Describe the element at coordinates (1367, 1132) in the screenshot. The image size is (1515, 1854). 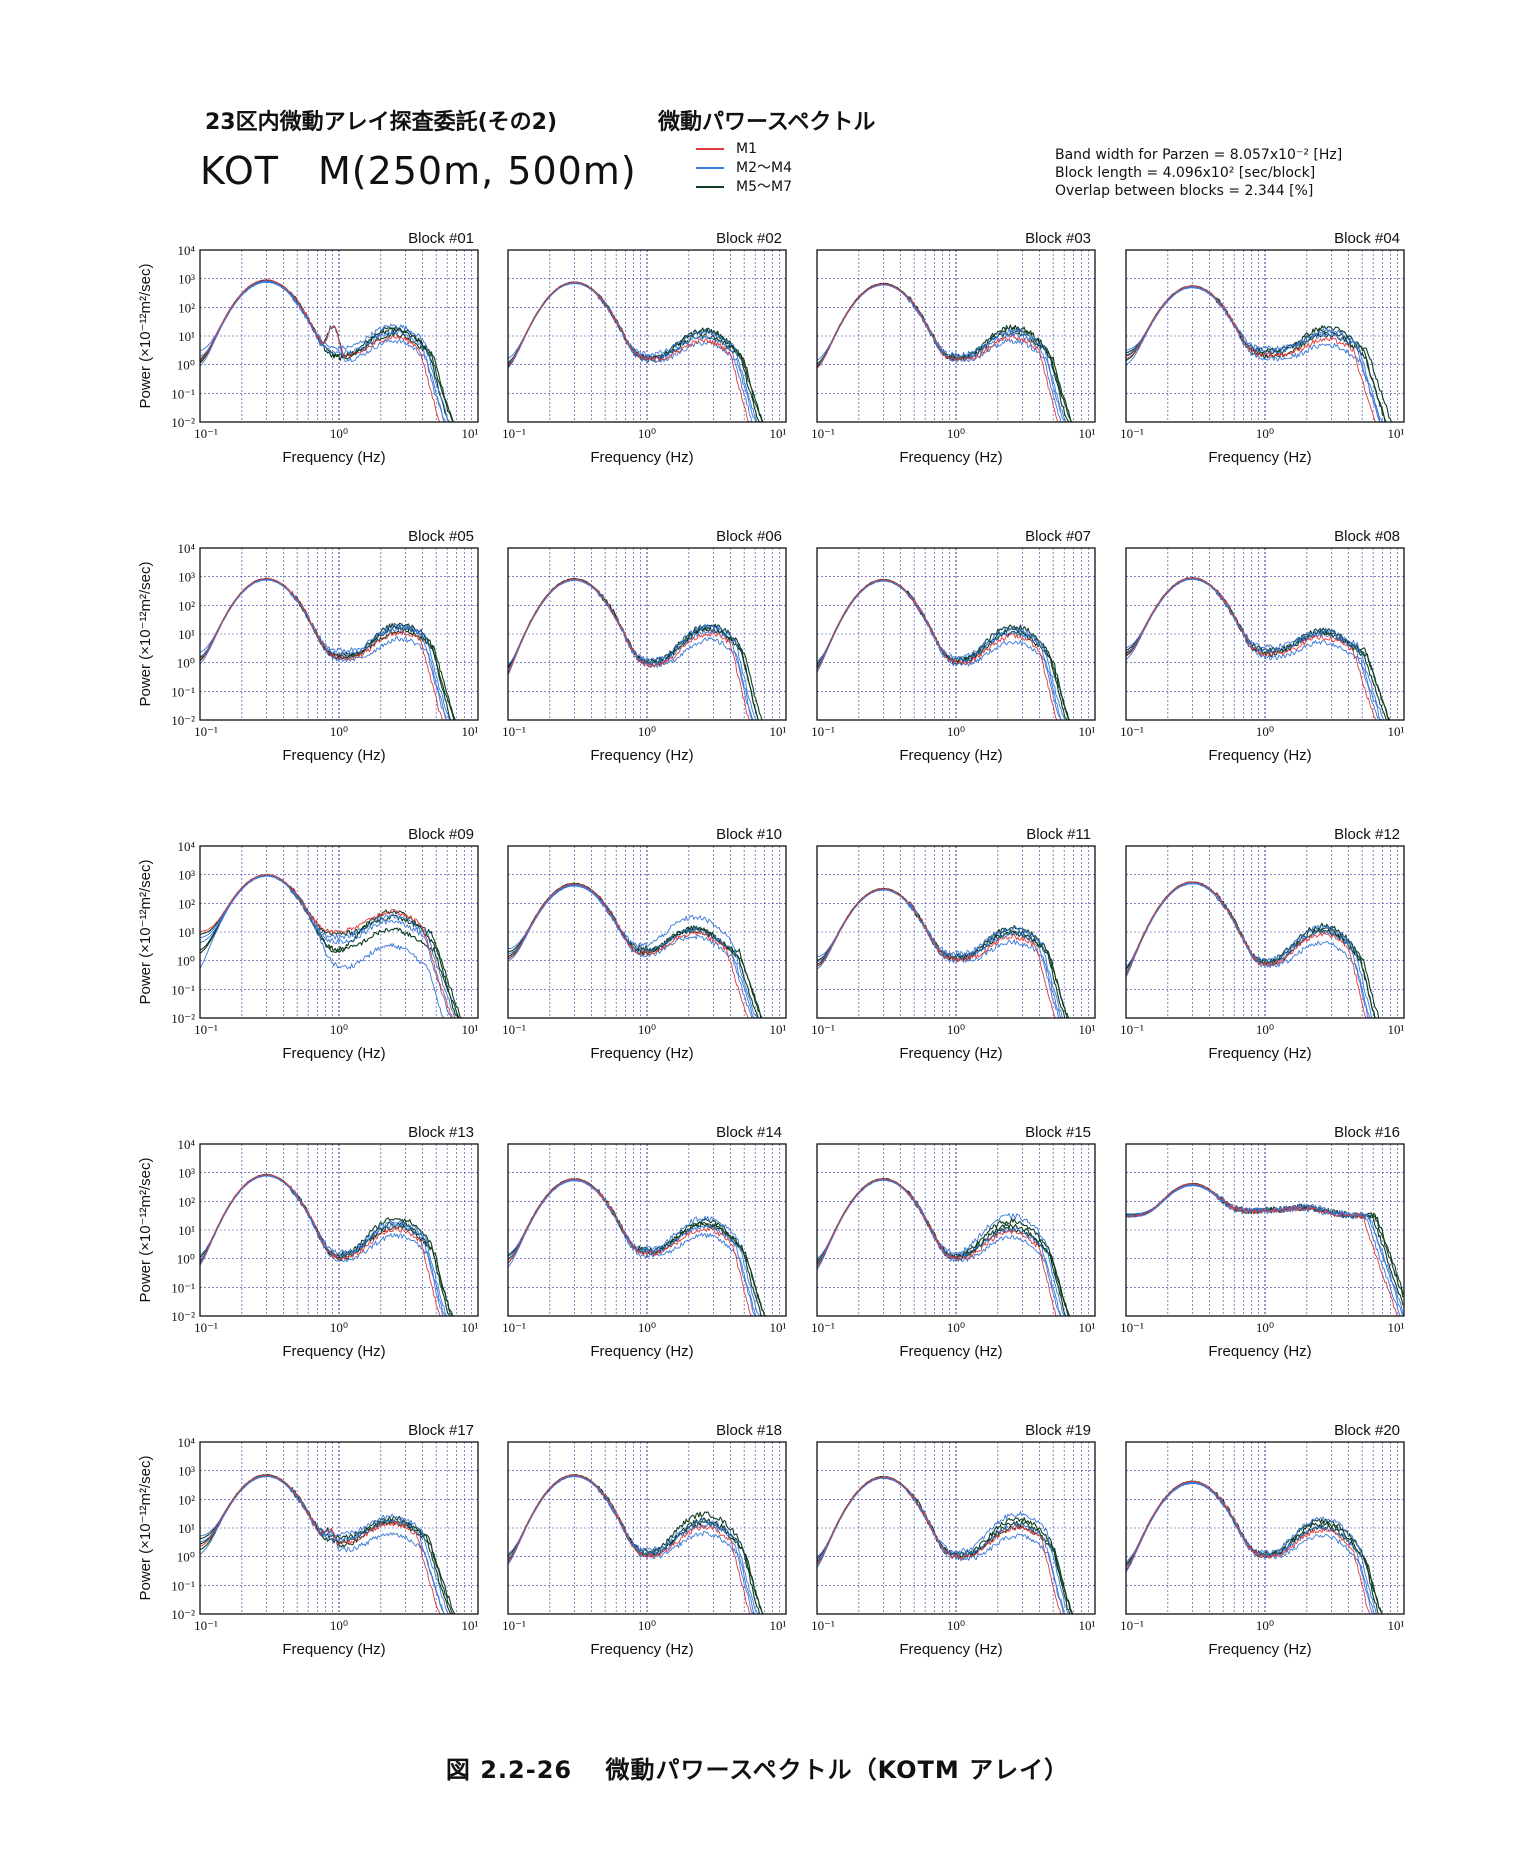
I see `block-title: Block #16` at that location.